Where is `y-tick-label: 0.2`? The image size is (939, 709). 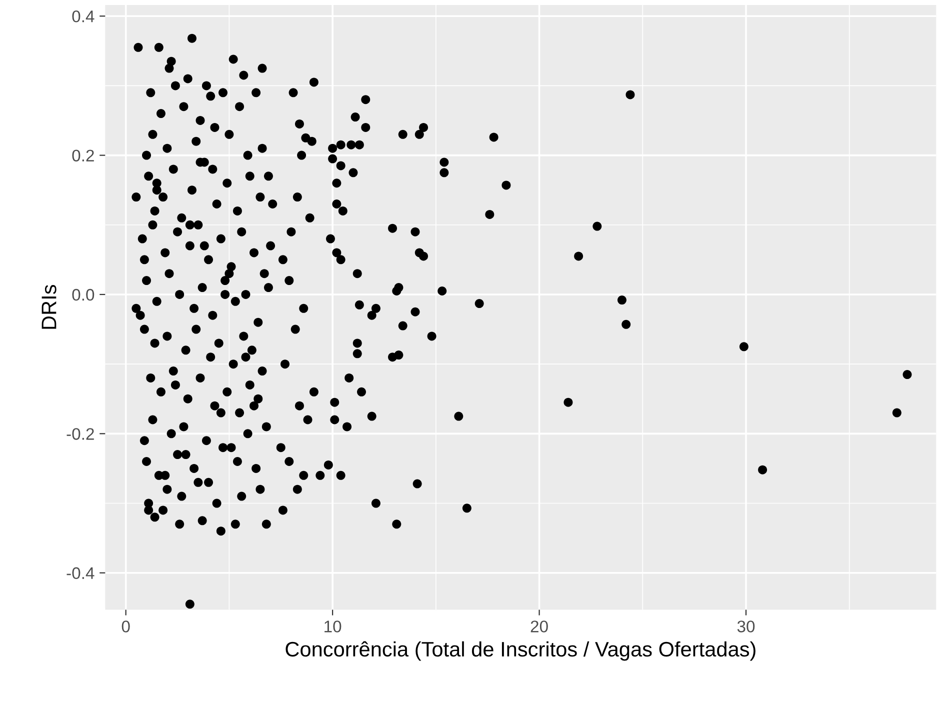 y-tick-label: 0.2 is located at coordinates (83, 156).